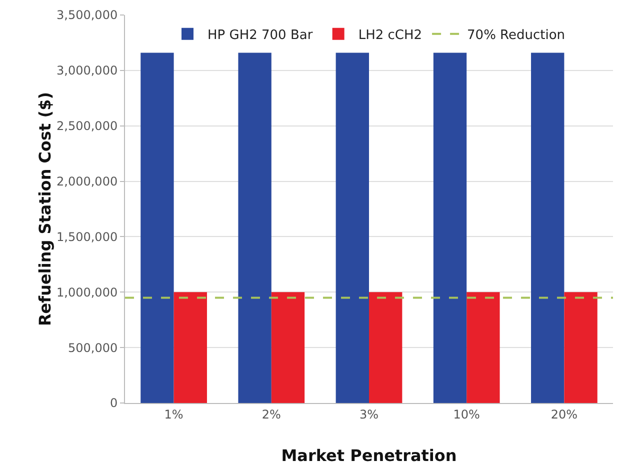  I want to click on legend-label: 70% Reduction, so click(516, 35).